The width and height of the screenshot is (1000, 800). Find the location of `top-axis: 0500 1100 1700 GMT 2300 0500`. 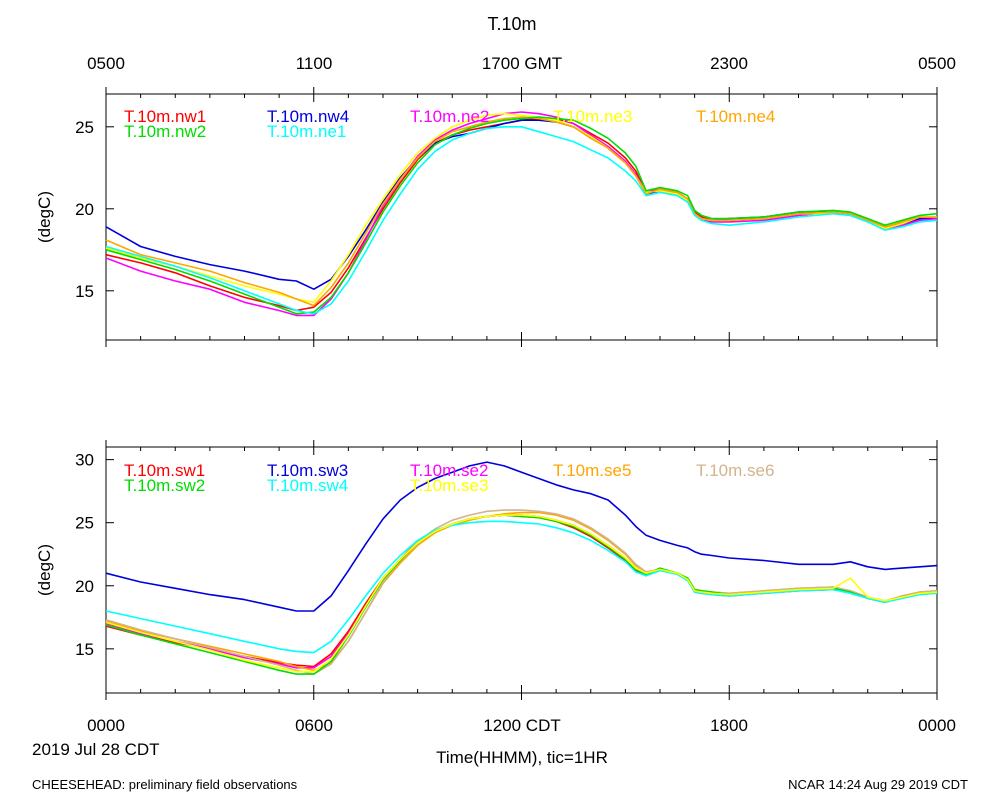

top-axis: 0500 1100 1700 GMT 2300 0500 is located at coordinates (521, 63).